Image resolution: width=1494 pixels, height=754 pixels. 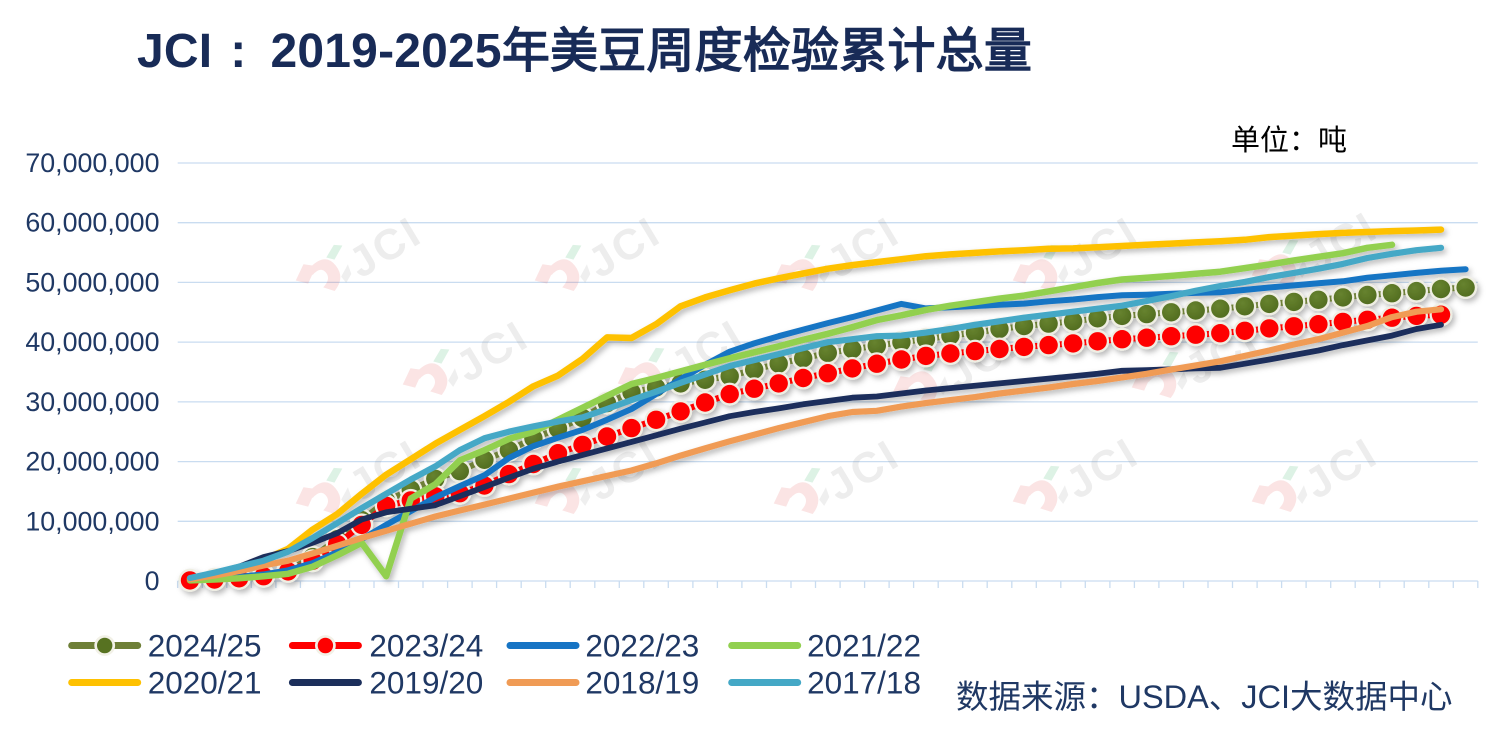 What do you see at coordinates (92, 462) in the screenshot?
I see `svg-text: 20,000,000` at bounding box center [92, 462].